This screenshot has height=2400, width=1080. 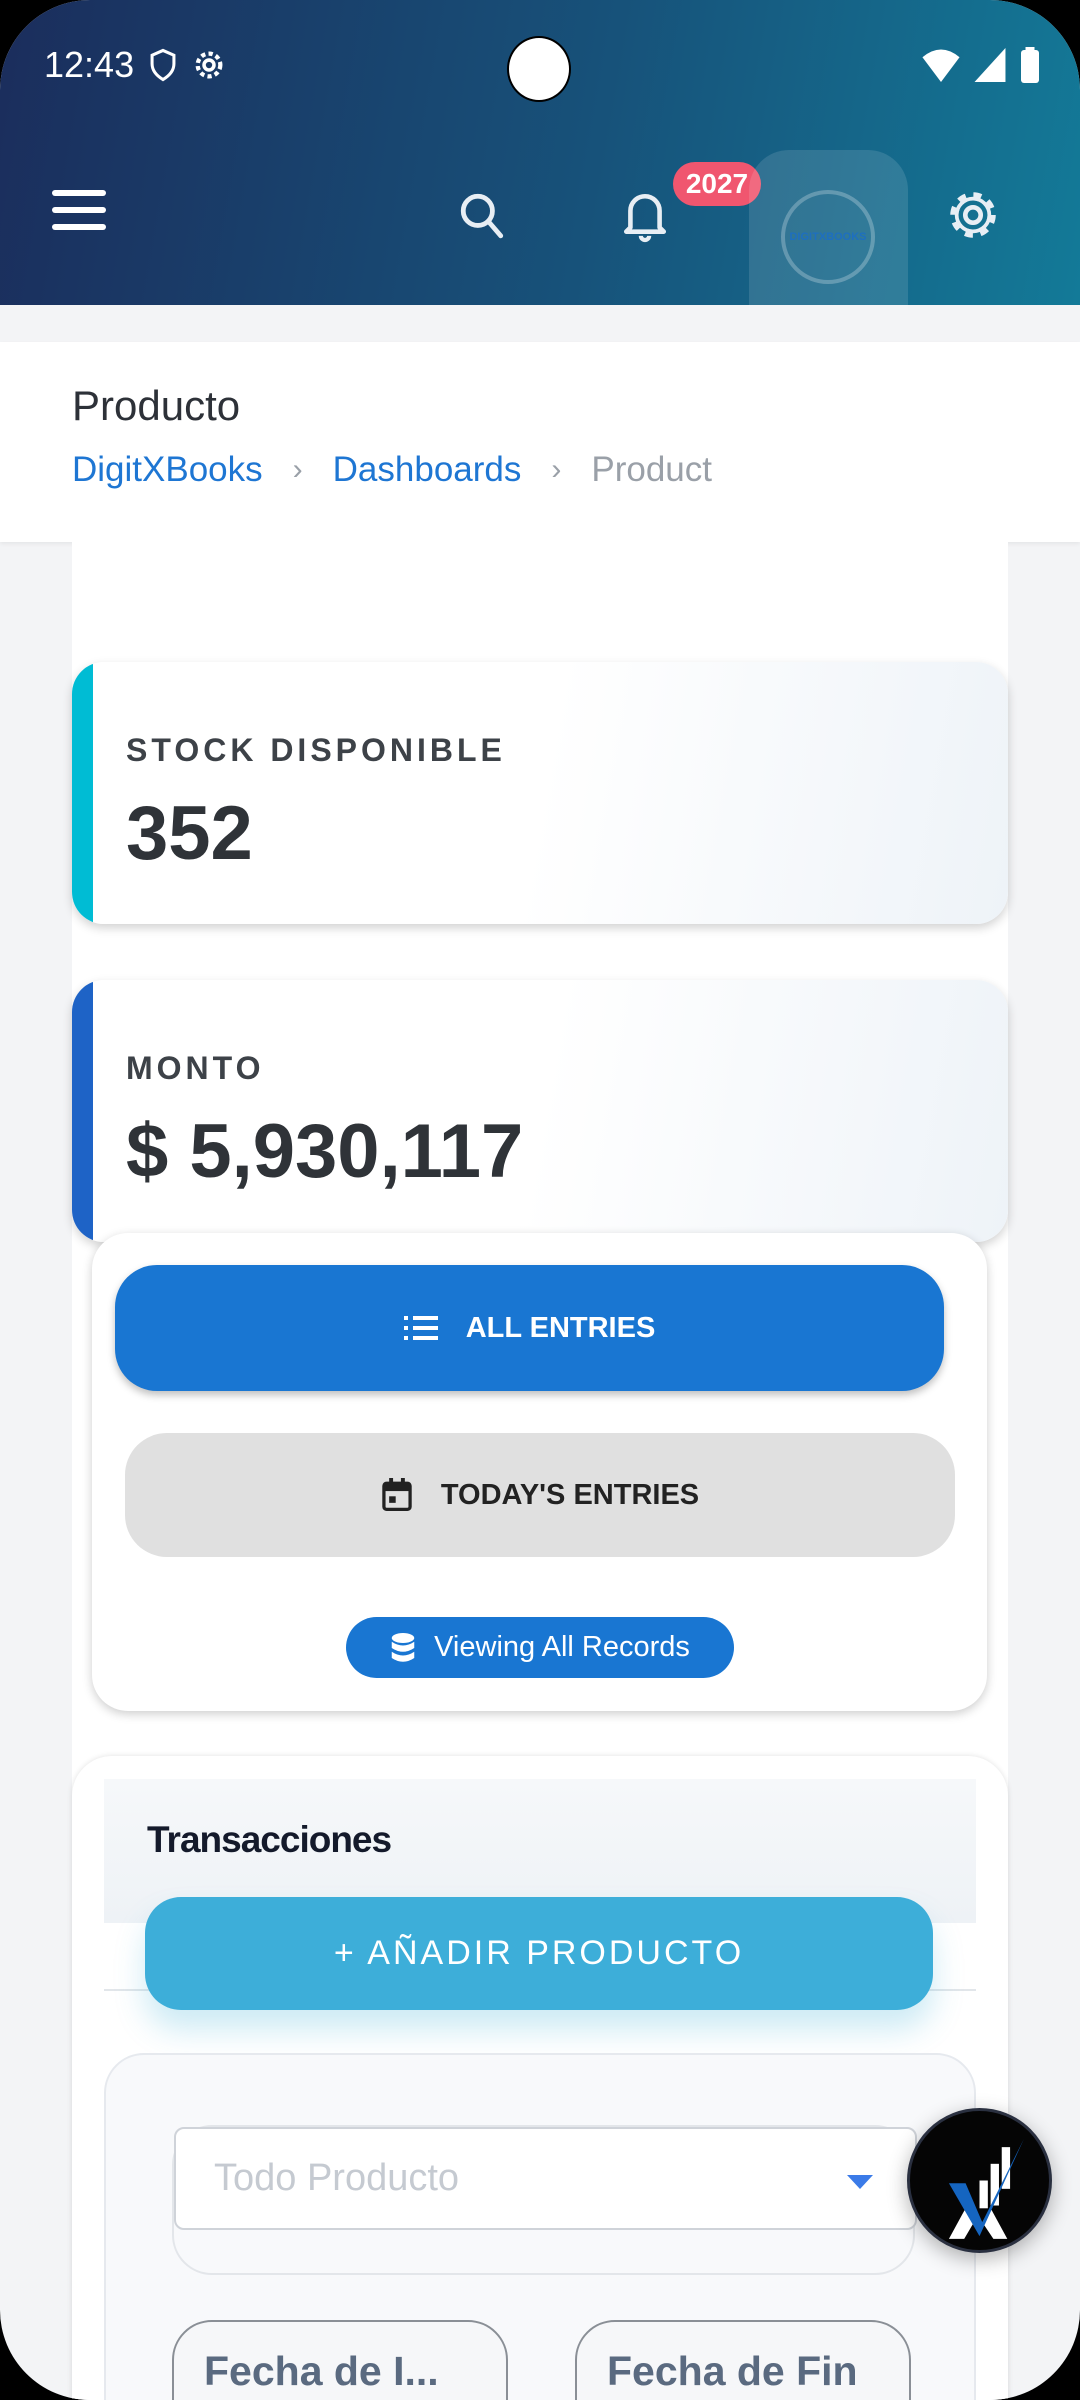 I want to click on app-logo-fab, so click(x=979, y=2180).